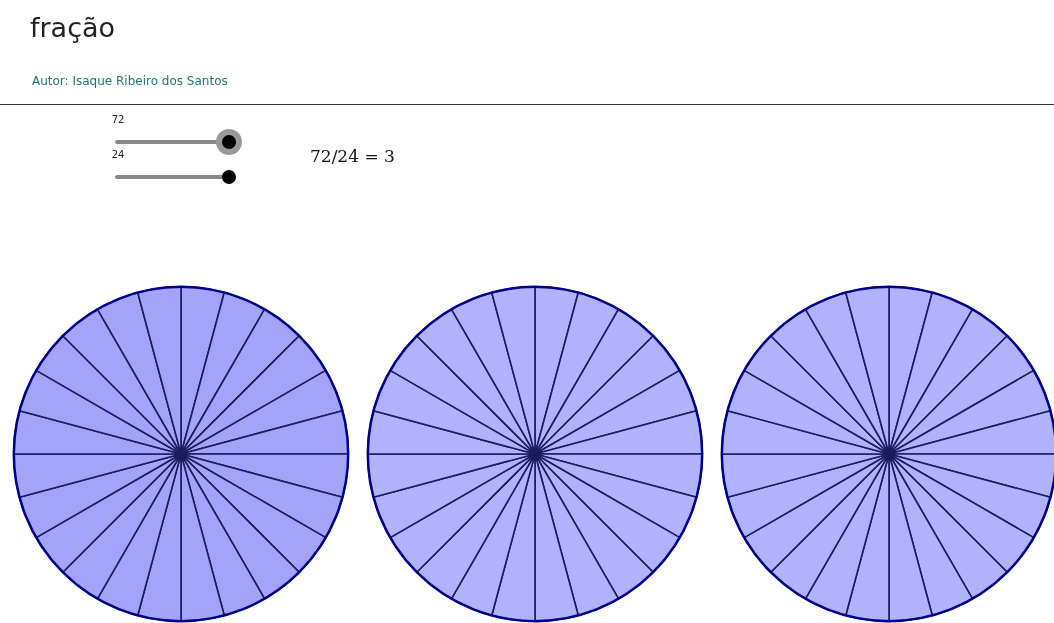  What do you see at coordinates (118, 154) in the screenshot?
I see `text: 24` at bounding box center [118, 154].